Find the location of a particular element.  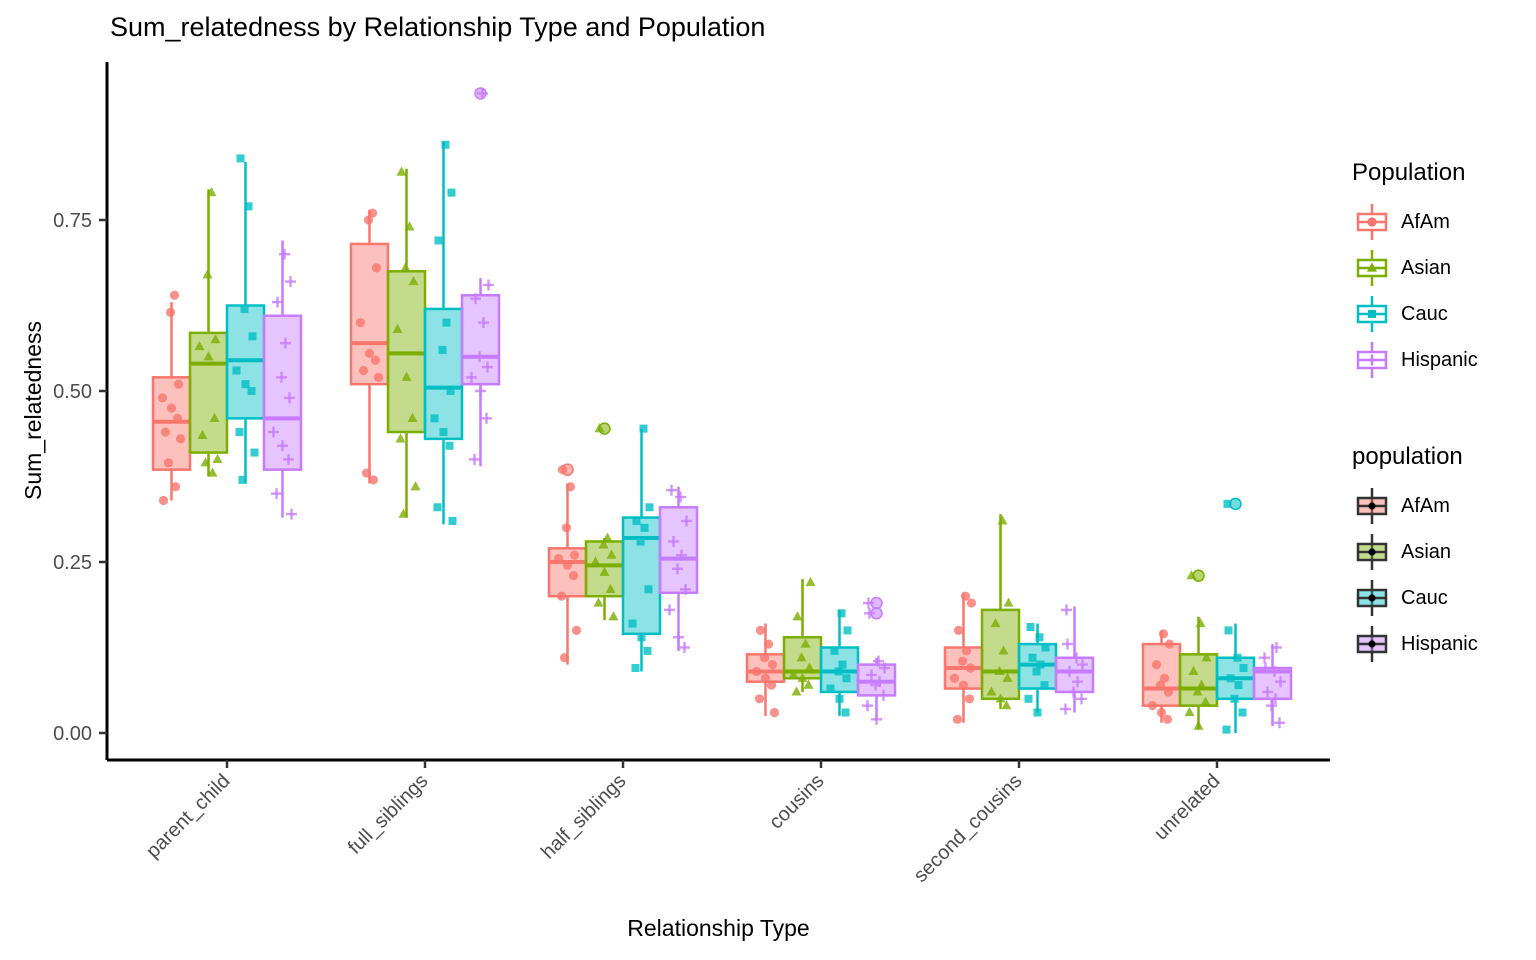

boxplot-full_siblings-Hispanic is located at coordinates (480, 277).